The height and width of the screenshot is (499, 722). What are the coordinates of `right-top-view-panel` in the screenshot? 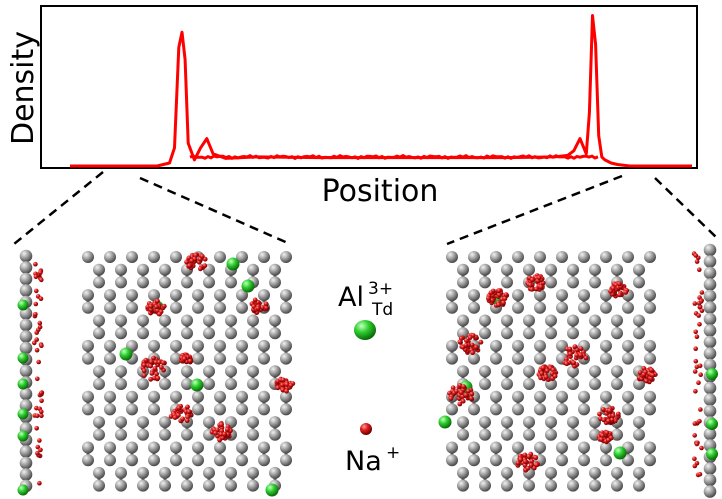 It's located at (548, 371).